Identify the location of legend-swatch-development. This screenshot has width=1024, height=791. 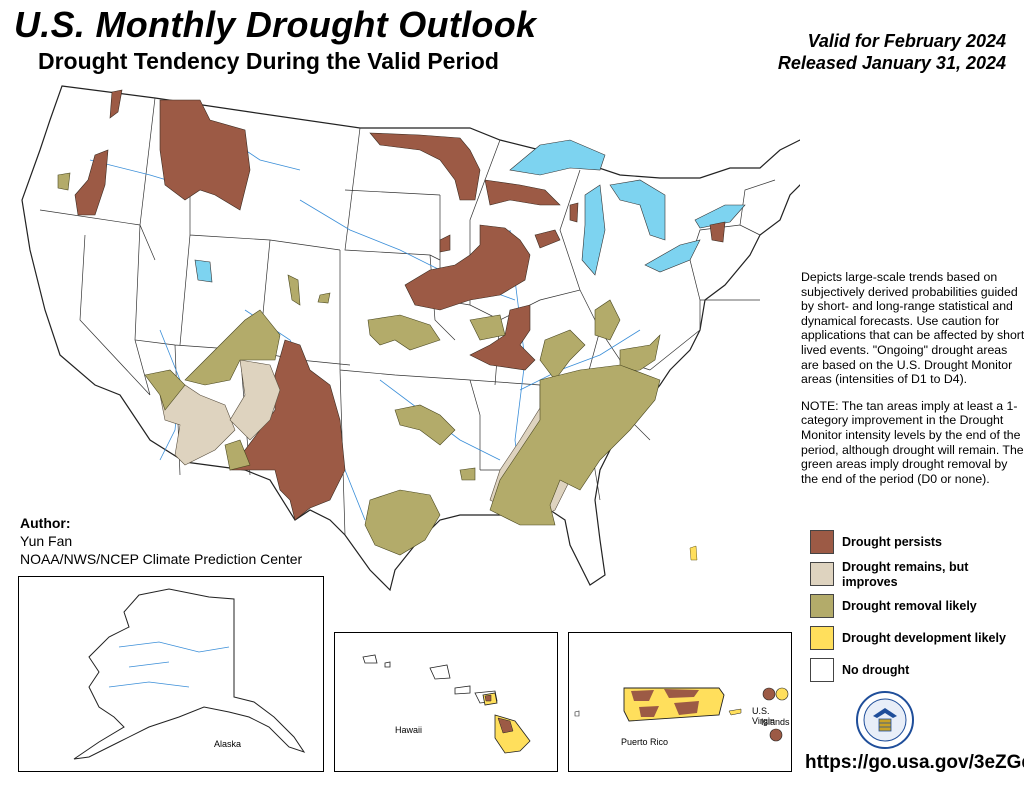
(822, 638).